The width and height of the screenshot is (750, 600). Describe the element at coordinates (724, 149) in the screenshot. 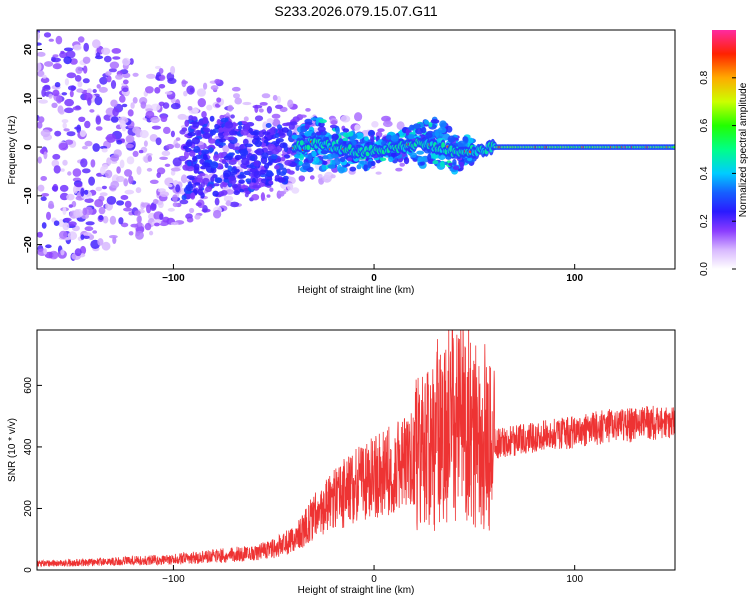

I see `colorbar-gradient` at that location.